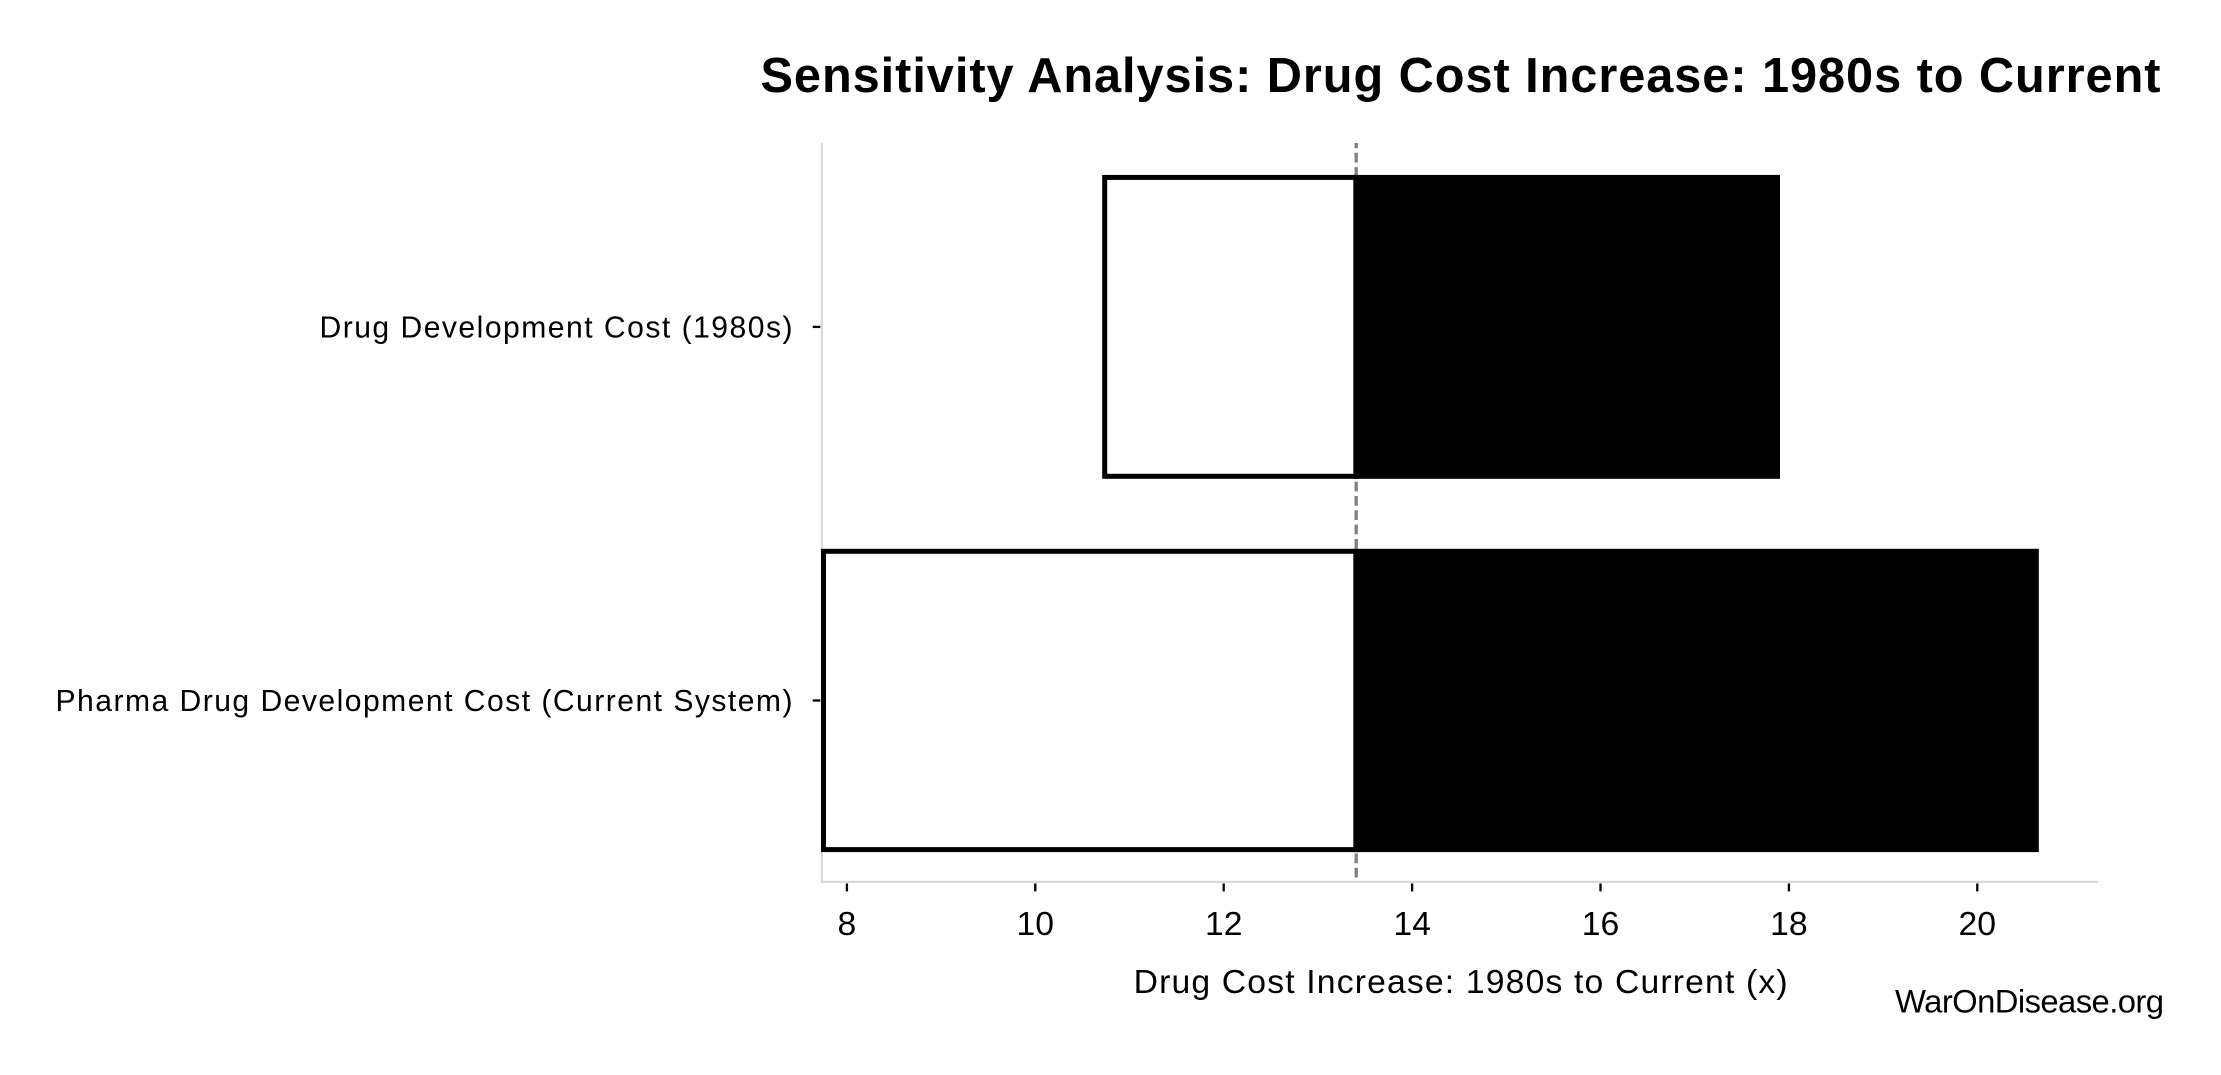 Image resolution: width=2221 pixels, height=1075 pixels. I want to click on svg-text:Drug Cost Increase: 1980s to C: Drug Cost Increase: 1980s to Current (x), so click(1461, 982).